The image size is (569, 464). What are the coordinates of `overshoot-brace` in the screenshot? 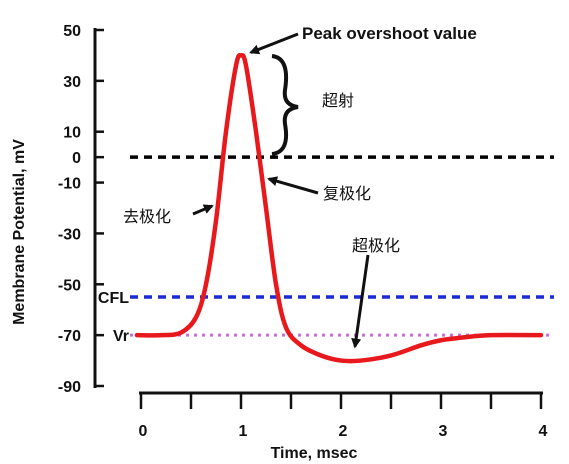 It's located at (285, 105).